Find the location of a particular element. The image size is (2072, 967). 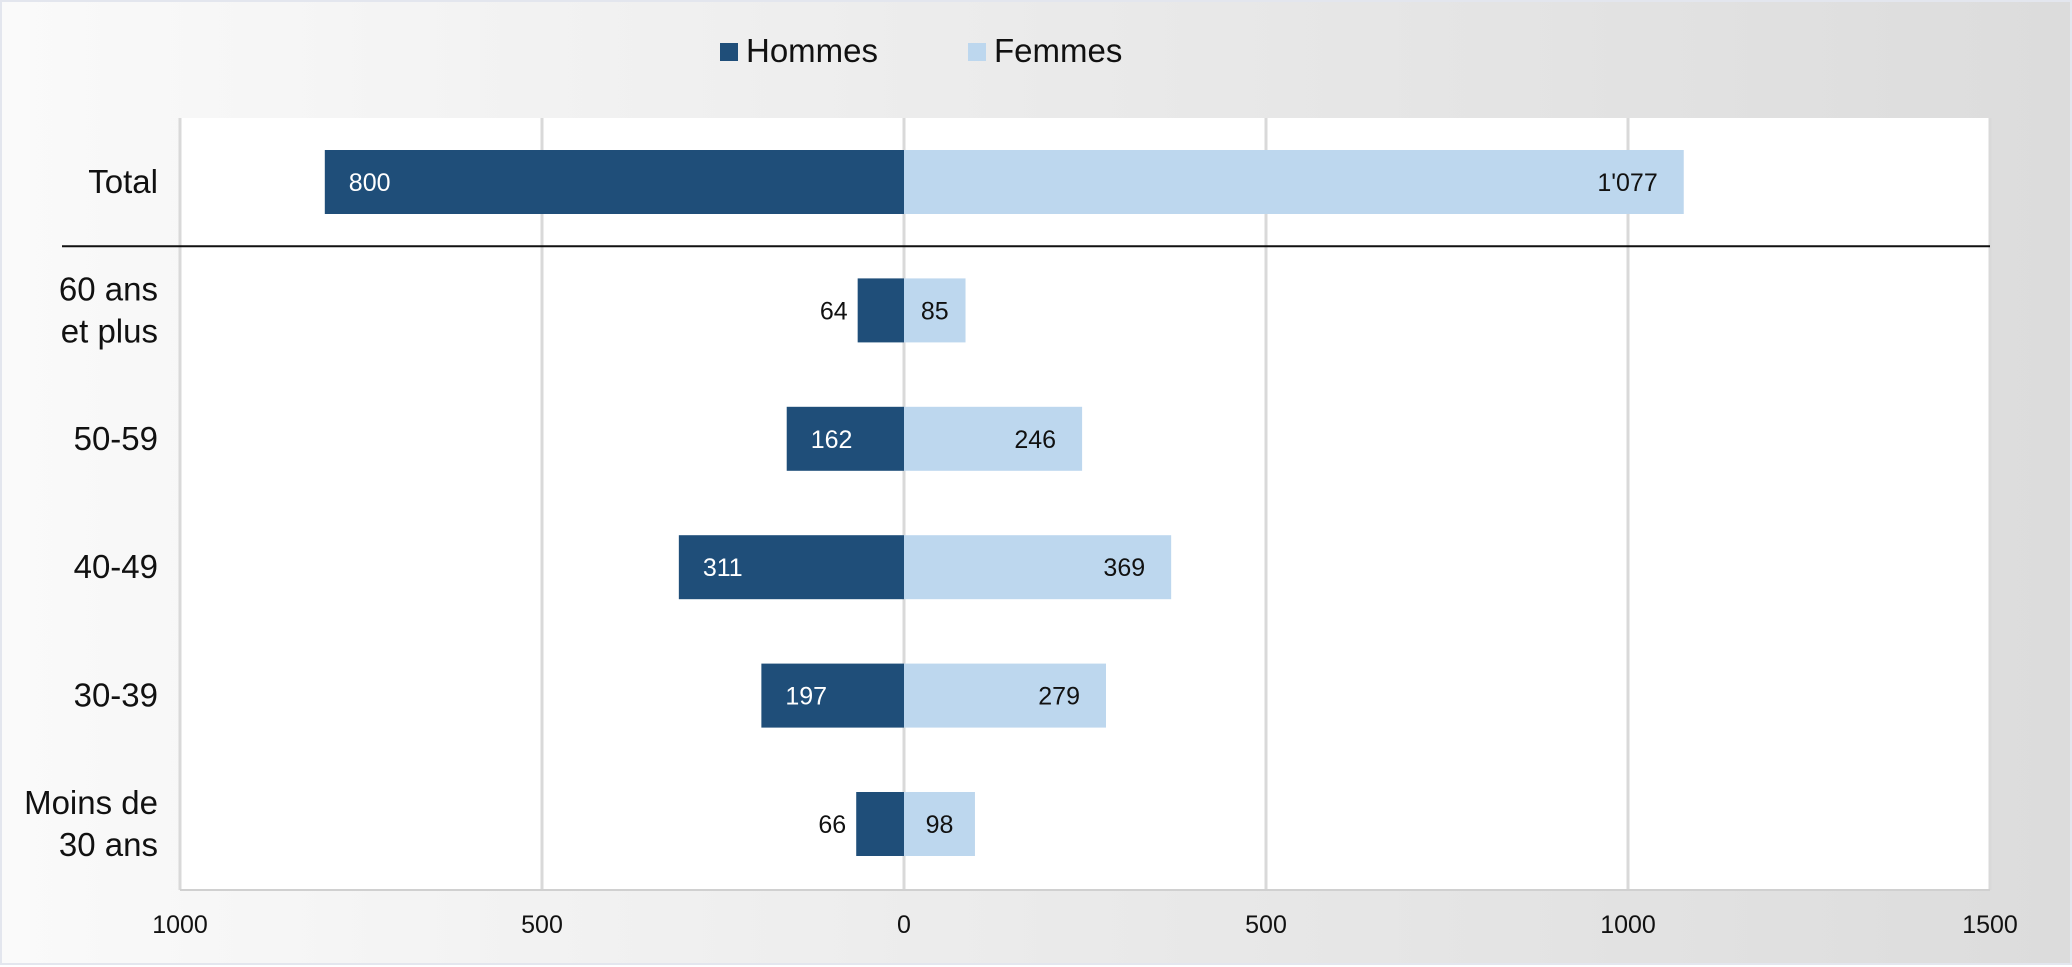

data-label-femmes: 85 is located at coordinates (935, 311).